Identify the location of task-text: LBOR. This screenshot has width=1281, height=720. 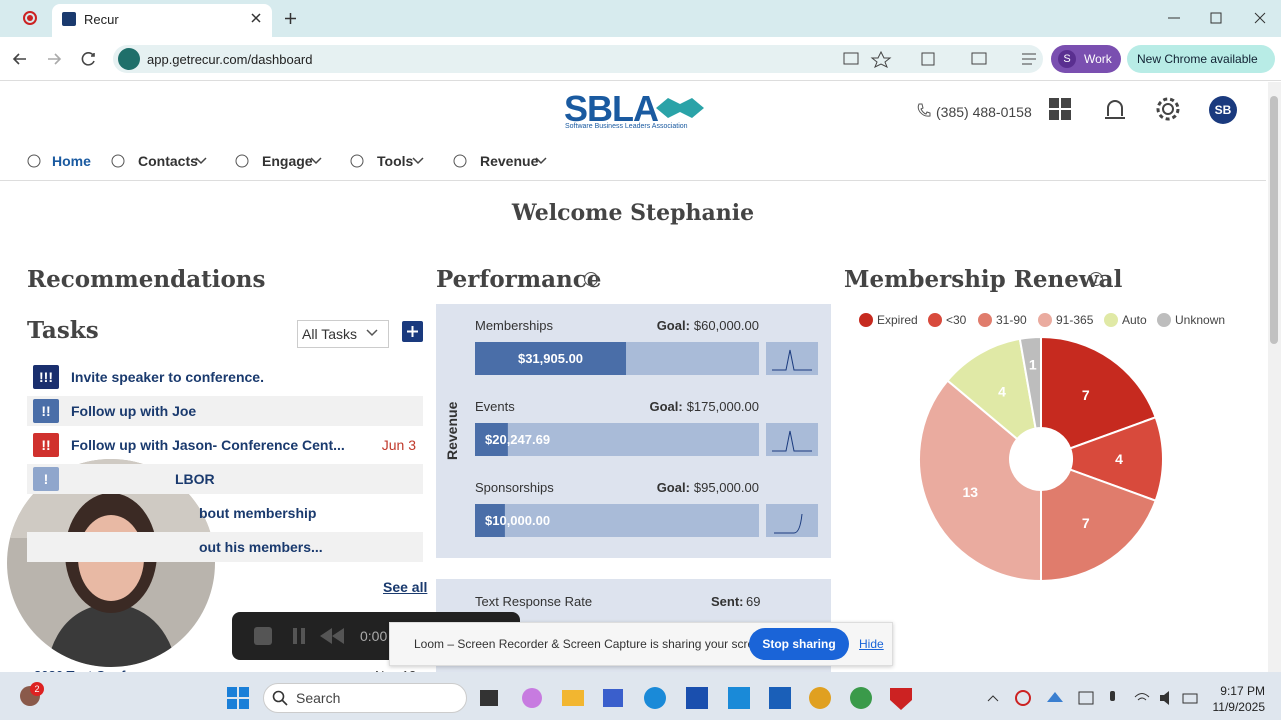
(195, 479).